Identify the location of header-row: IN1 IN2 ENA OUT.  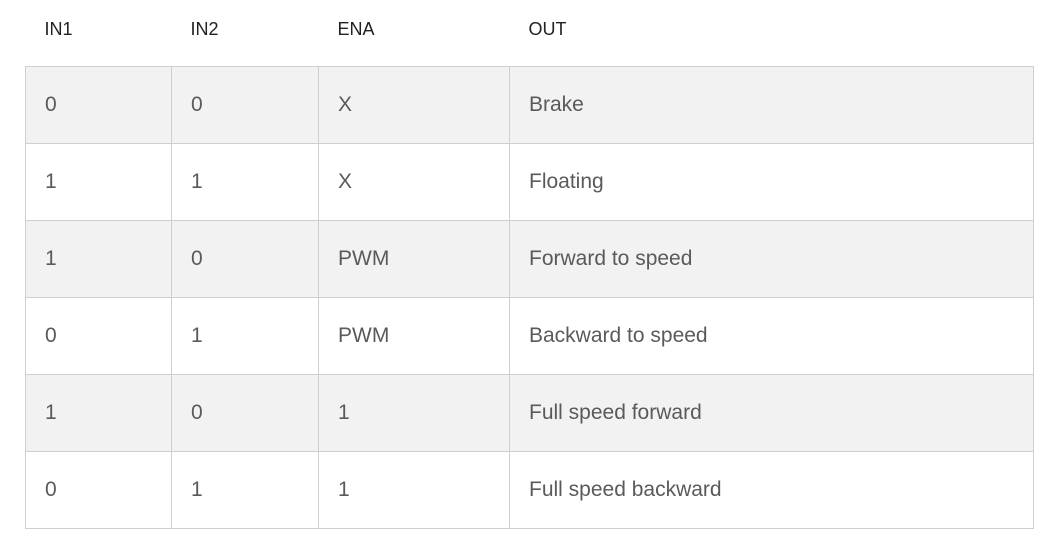
(530, 33).